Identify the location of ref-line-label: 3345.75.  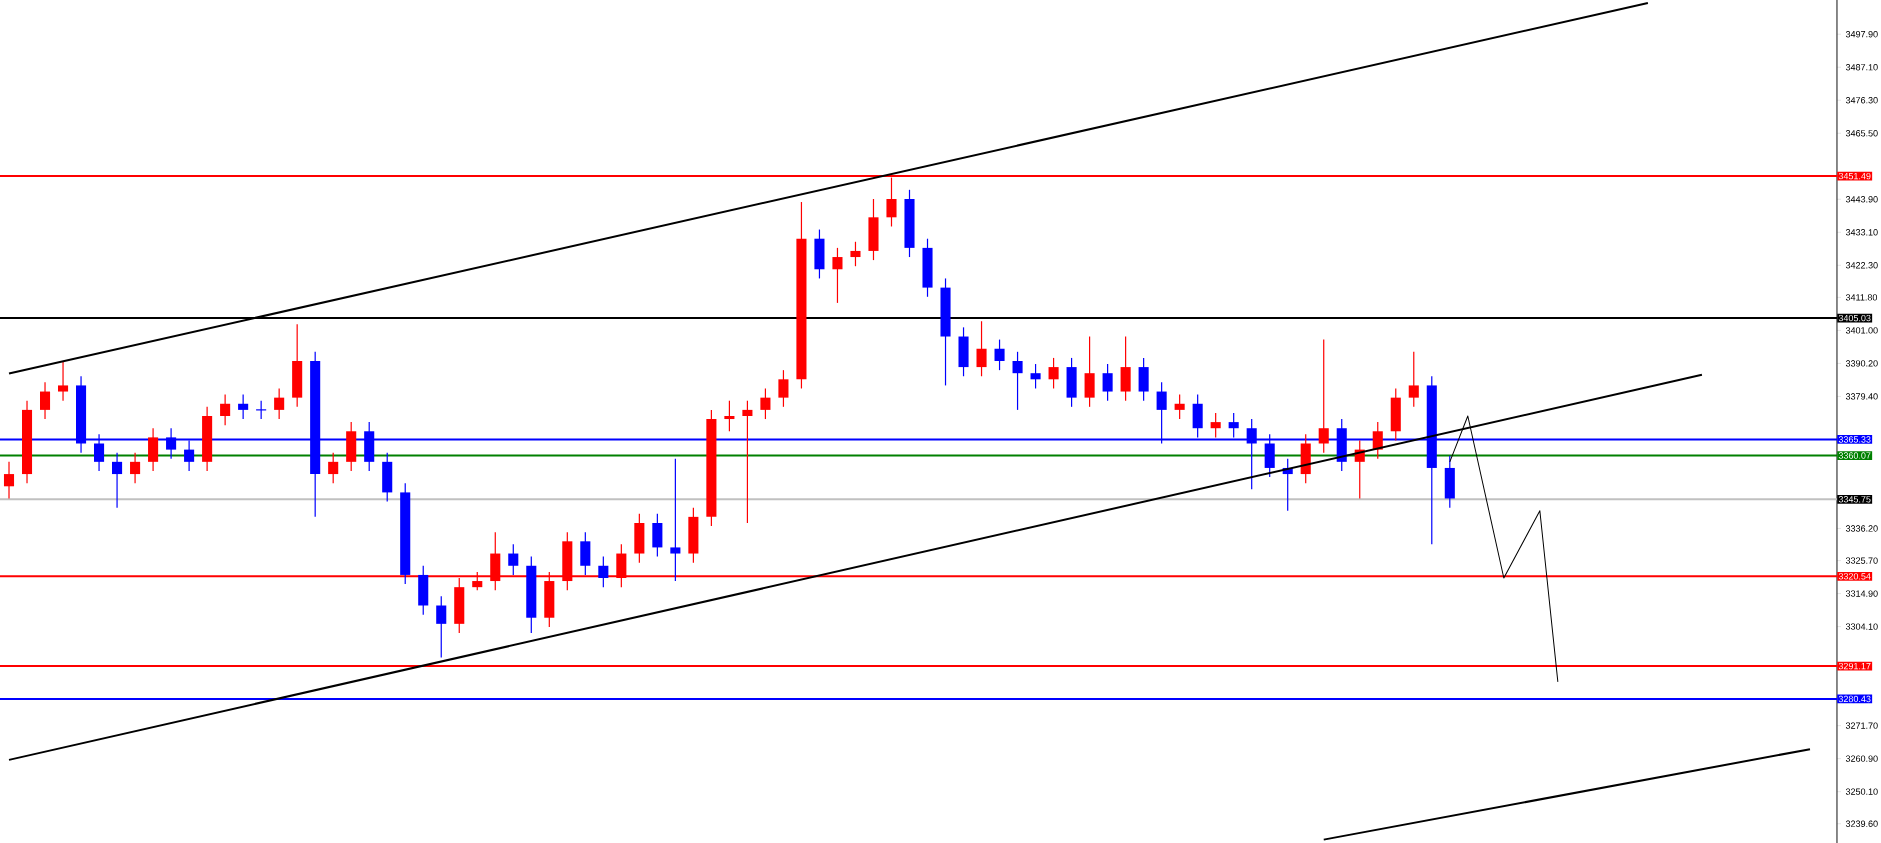
(1854, 499).